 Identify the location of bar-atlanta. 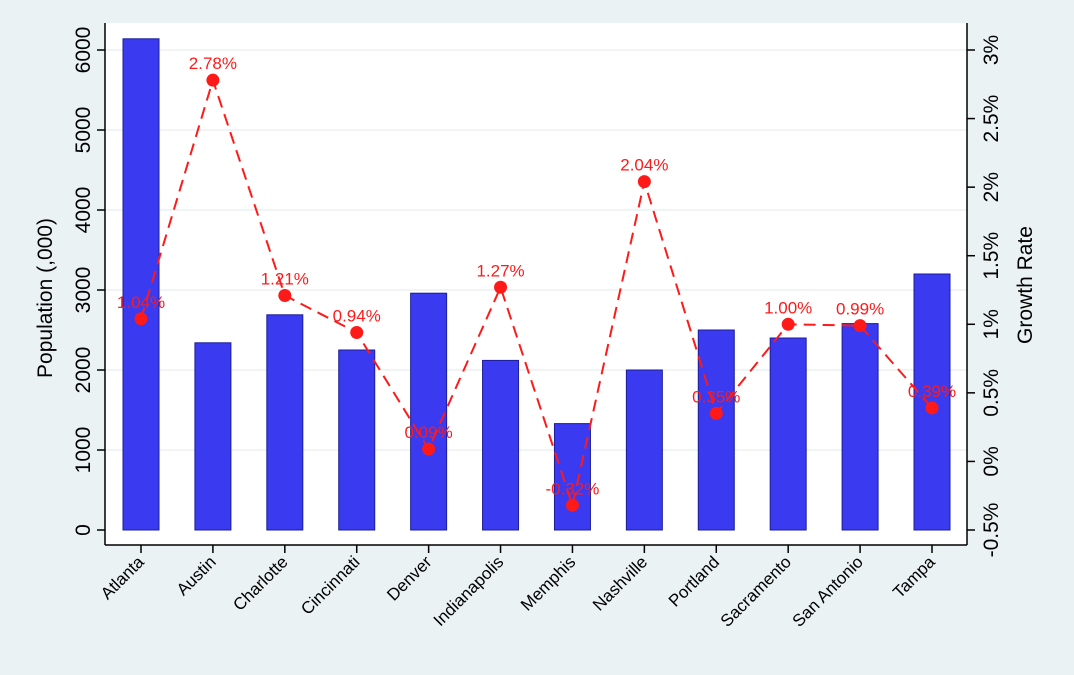
(141, 284).